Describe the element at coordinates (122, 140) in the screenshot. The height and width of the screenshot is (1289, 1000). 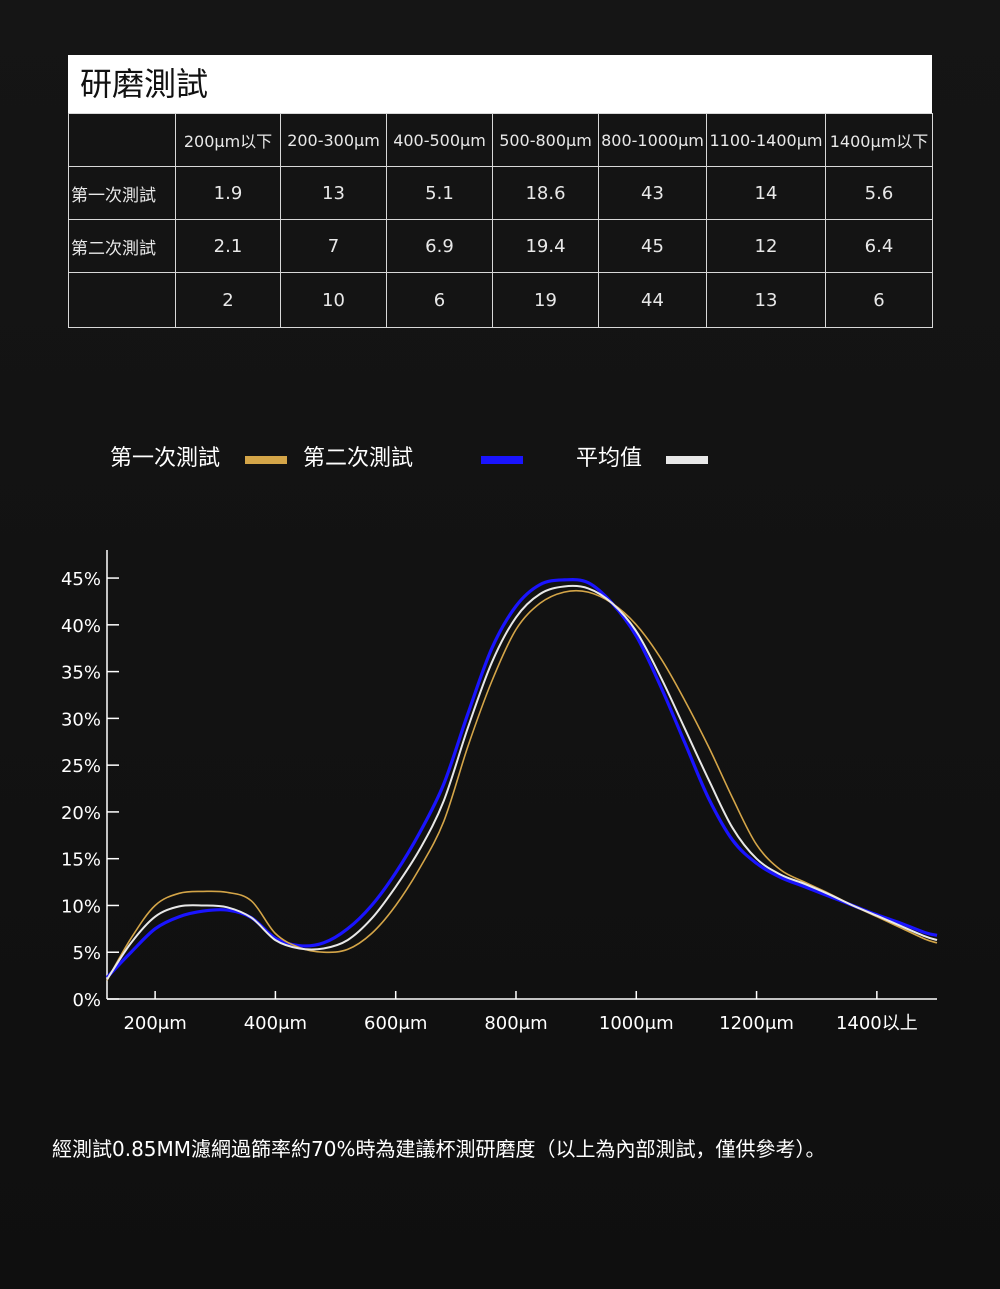
I see `header-cell` at that location.